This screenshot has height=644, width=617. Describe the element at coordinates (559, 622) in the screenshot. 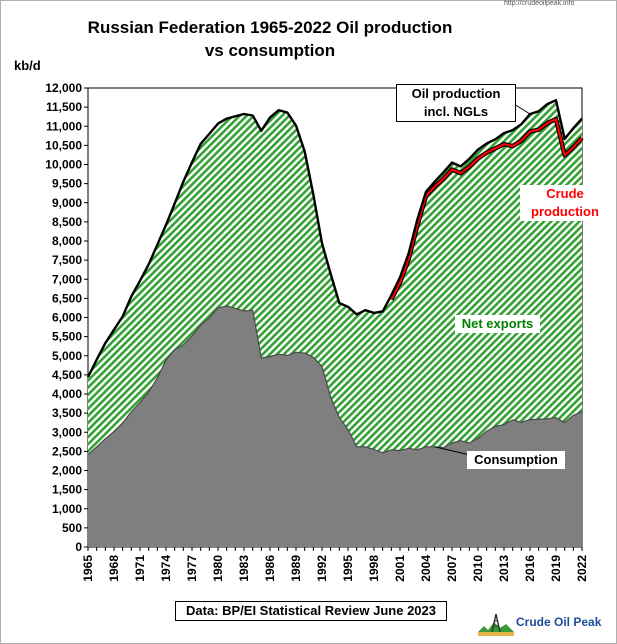

I see `logo-name: Crude Oil Peak` at that location.